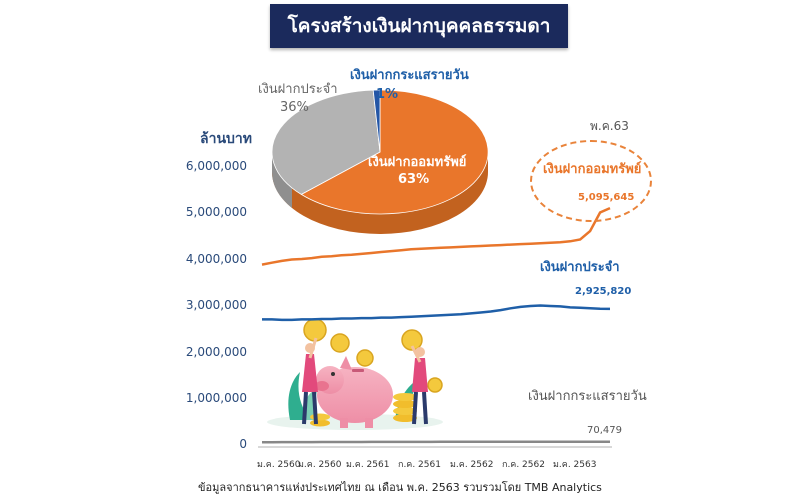  I want to click on y-tick-label: 1,000,000, so click(216, 398).